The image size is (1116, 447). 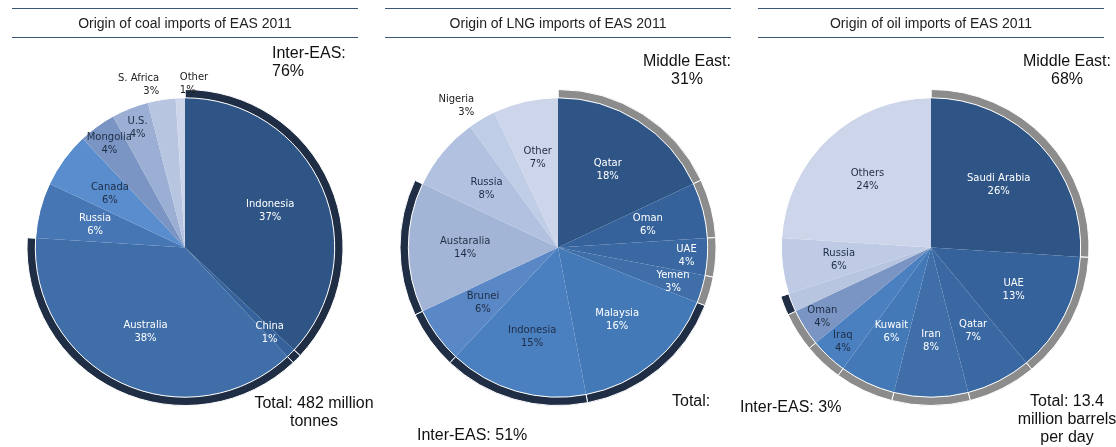 What do you see at coordinates (672, 274) in the screenshot?
I see `slice-label: Yemen` at bounding box center [672, 274].